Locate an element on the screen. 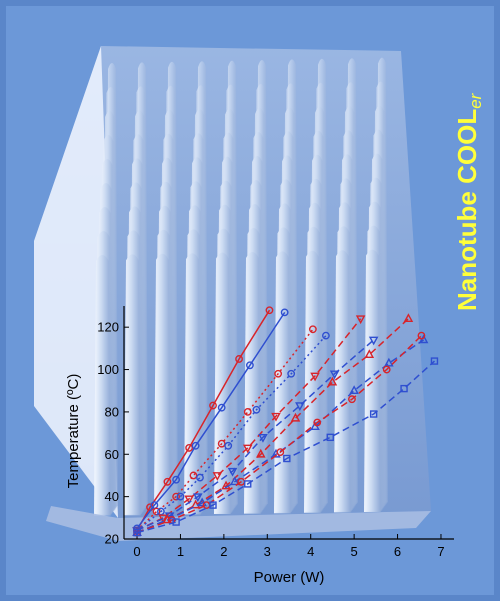  x-tick-label: 1 is located at coordinates (180, 551).